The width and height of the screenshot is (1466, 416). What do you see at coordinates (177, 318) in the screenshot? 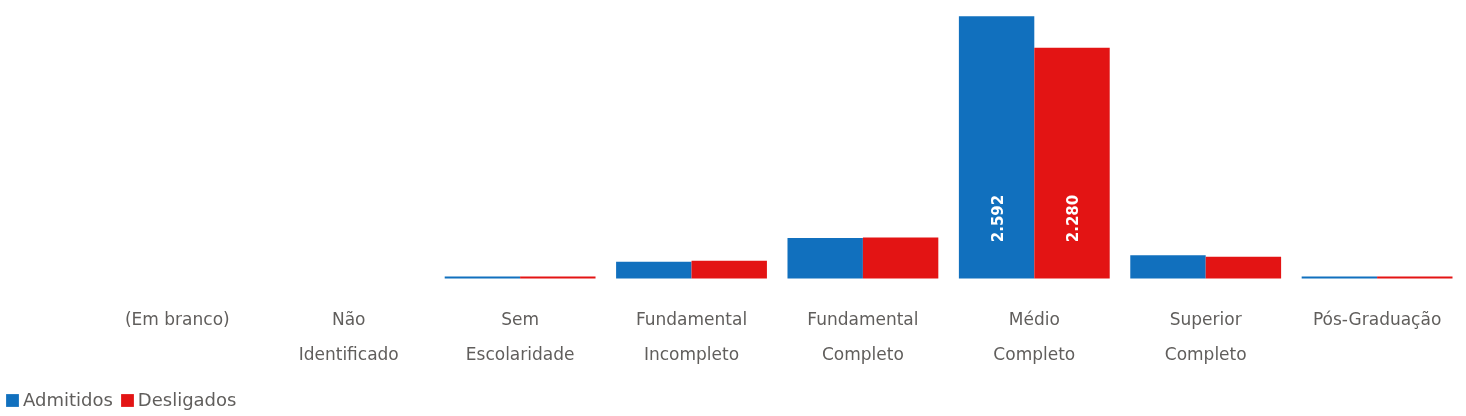
I see `x-tick-label: (Em branco)` at bounding box center [177, 318].